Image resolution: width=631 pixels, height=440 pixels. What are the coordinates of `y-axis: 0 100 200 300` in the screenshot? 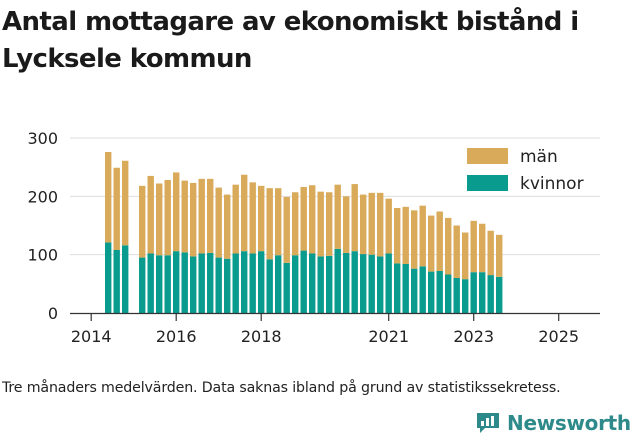 It's located at (42, 226).